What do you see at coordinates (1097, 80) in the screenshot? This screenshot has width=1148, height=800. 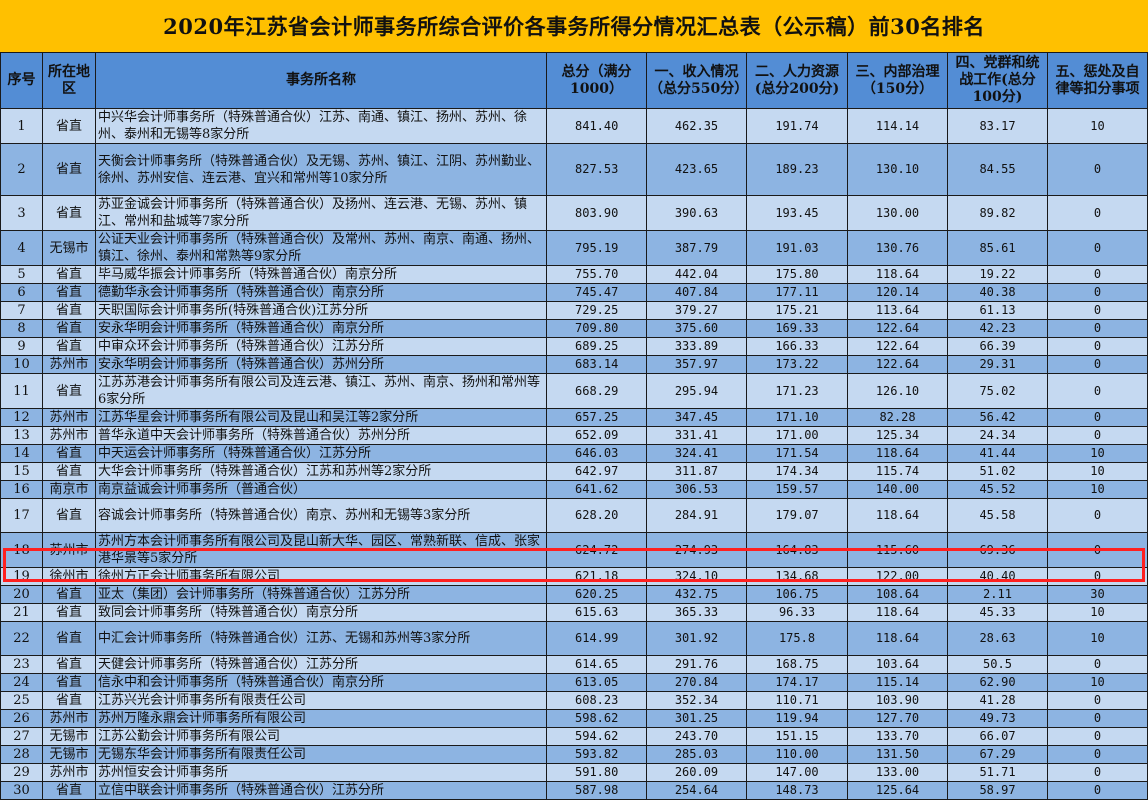 I see `header-deductions: 五、惩处及自律等扣分事项` at bounding box center [1097, 80].